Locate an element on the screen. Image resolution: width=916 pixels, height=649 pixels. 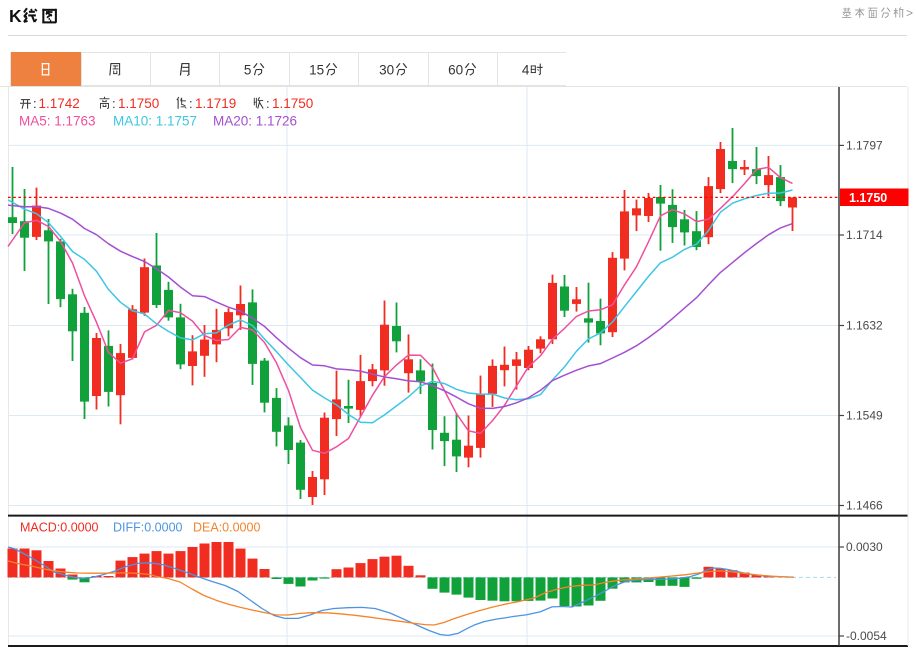
svg-text: 15 is located at coordinates (317, 70).